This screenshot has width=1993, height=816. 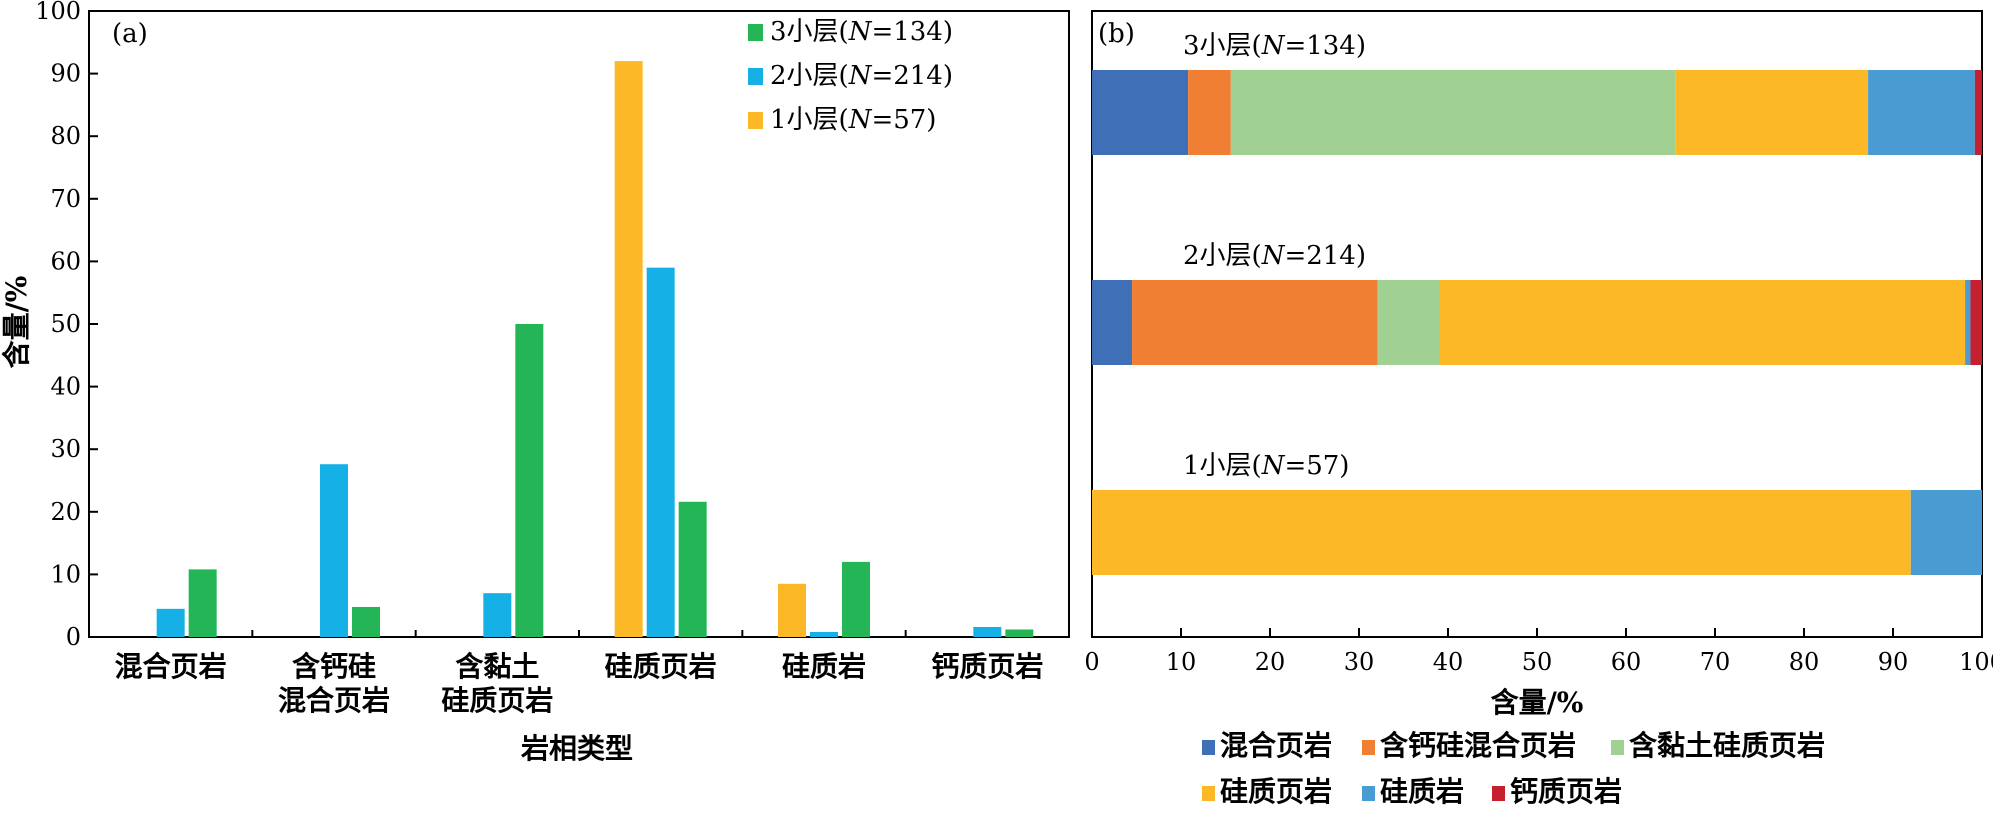 I want to click on x-tick-label: 60, so click(x=1626, y=662).